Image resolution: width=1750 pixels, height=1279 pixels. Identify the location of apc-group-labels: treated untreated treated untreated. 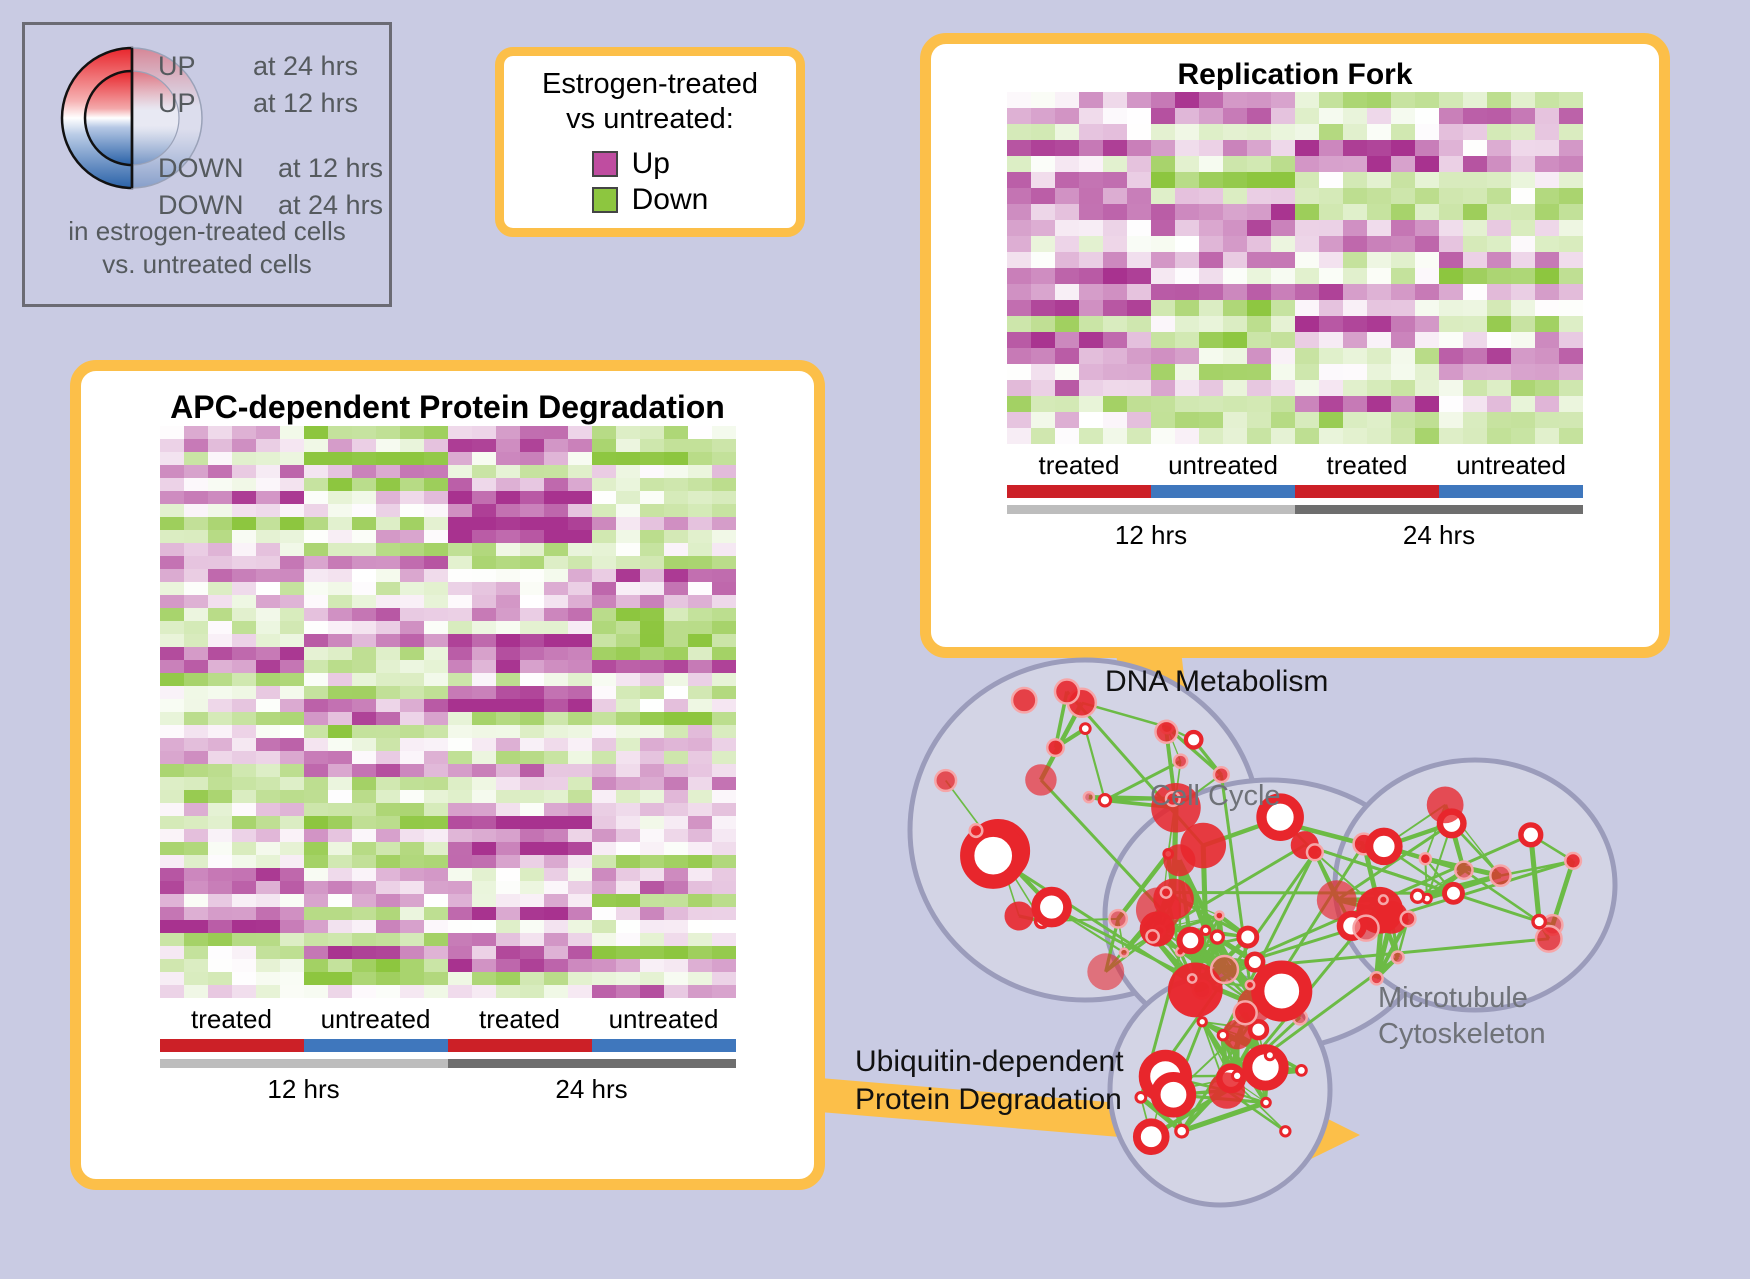
(448, 1019).